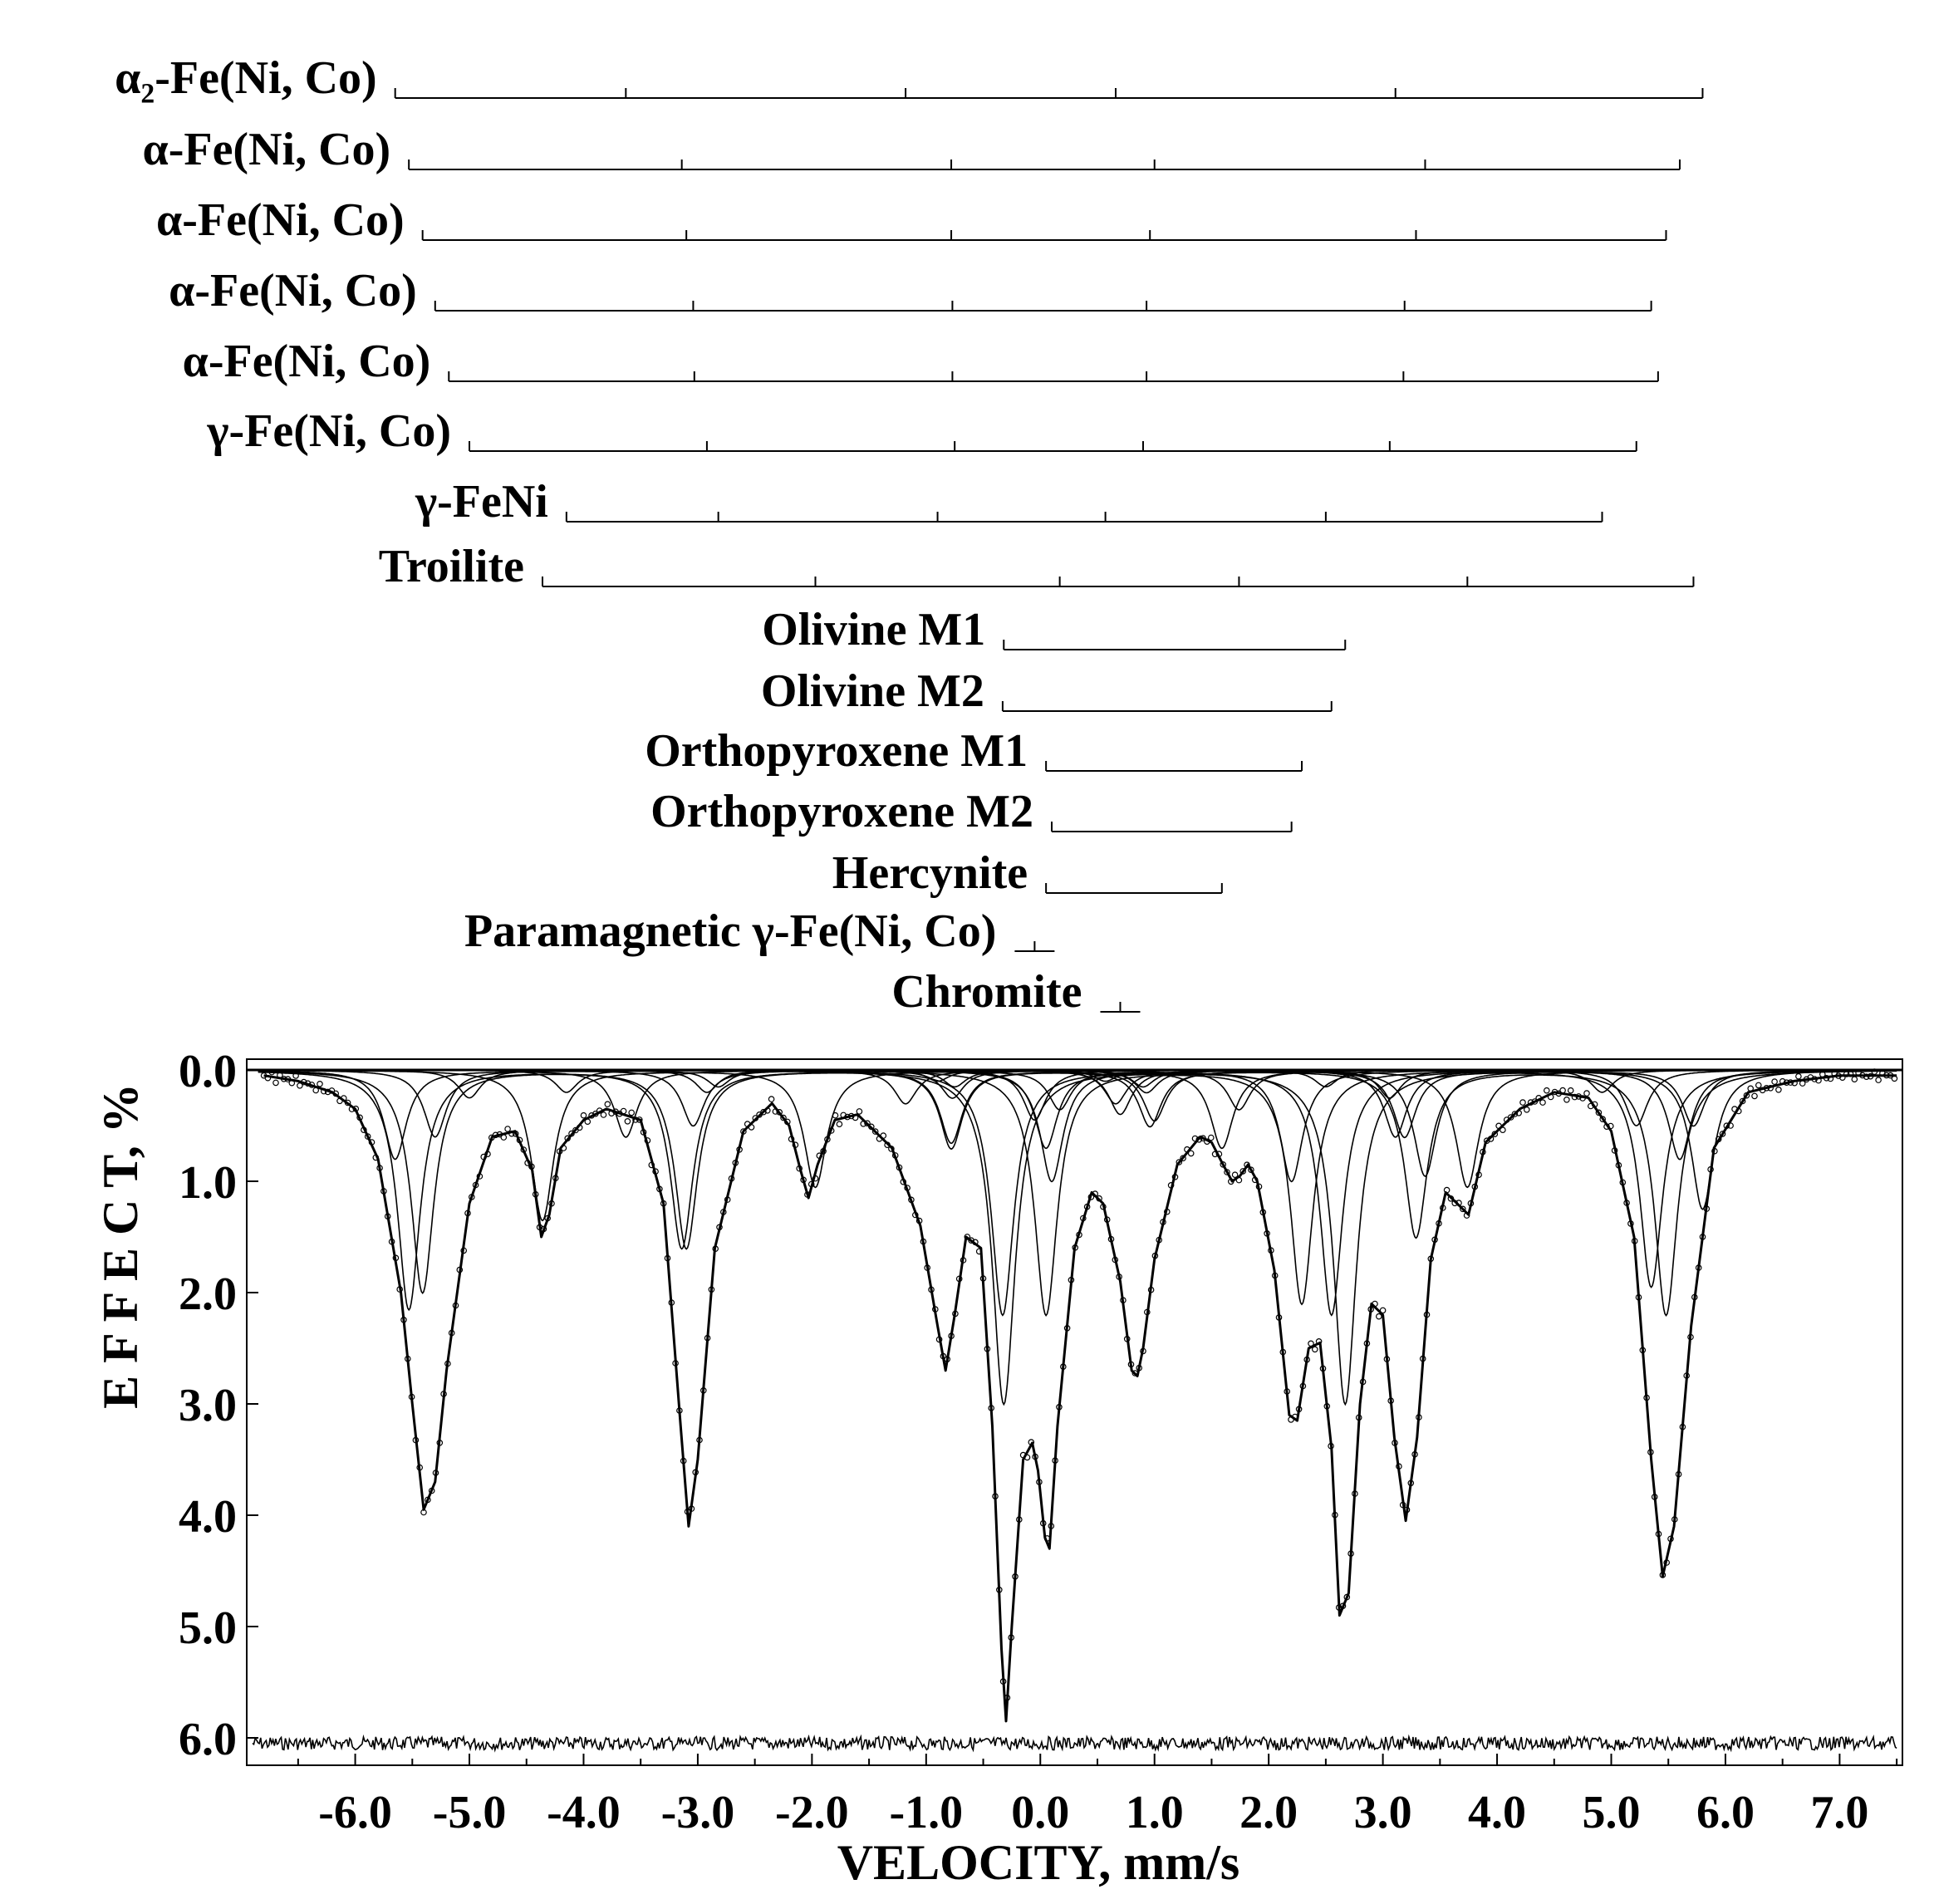 This screenshot has height=1904, width=1934. What do you see at coordinates (1612, 1812) in the screenshot?
I see `x-tick-label: 5.0` at bounding box center [1612, 1812].